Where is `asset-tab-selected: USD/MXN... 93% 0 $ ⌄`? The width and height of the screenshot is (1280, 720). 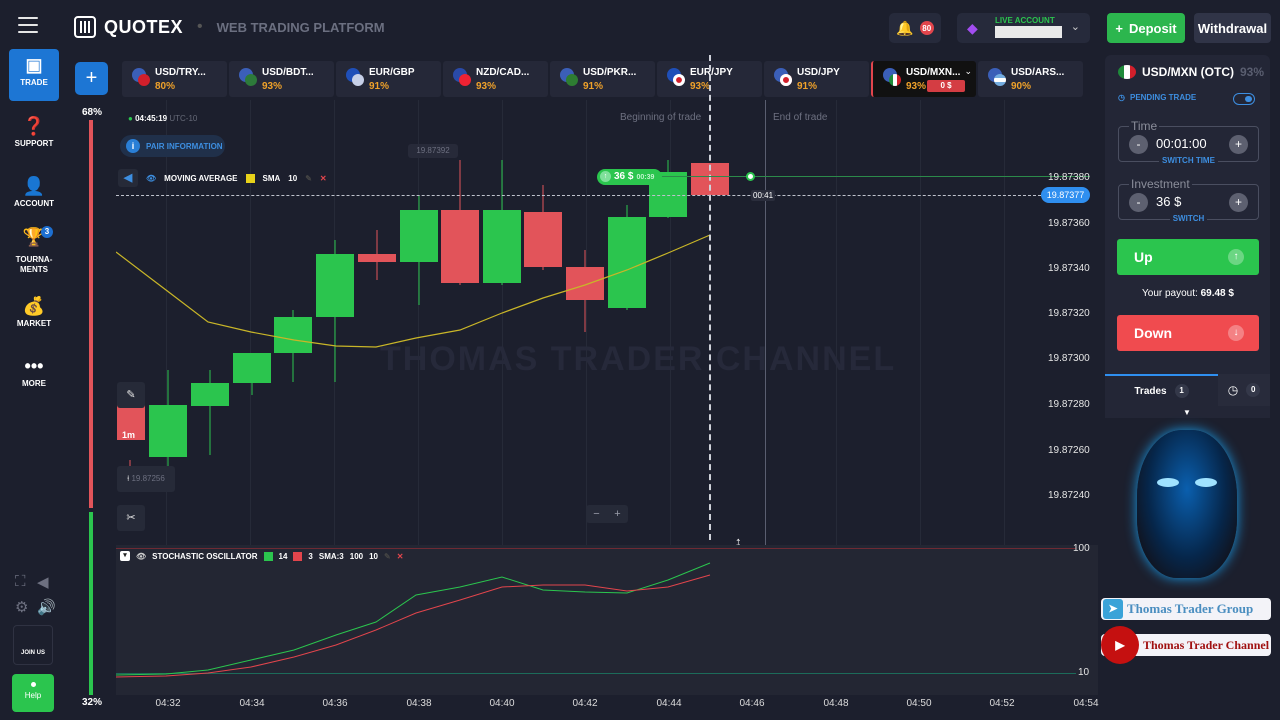 asset-tab-selected: USD/MXN... 93% 0 $ ⌄ is located at coordinates (923, 79).